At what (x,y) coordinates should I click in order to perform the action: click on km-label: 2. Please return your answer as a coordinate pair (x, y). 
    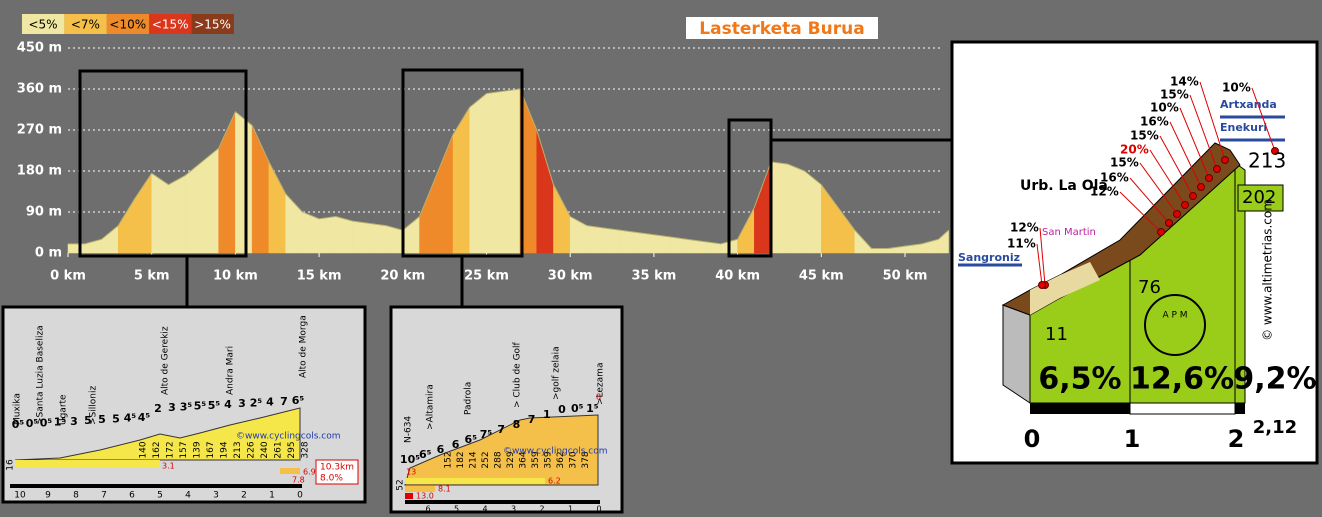
    Looking at the image, I should click on (1236, 439).